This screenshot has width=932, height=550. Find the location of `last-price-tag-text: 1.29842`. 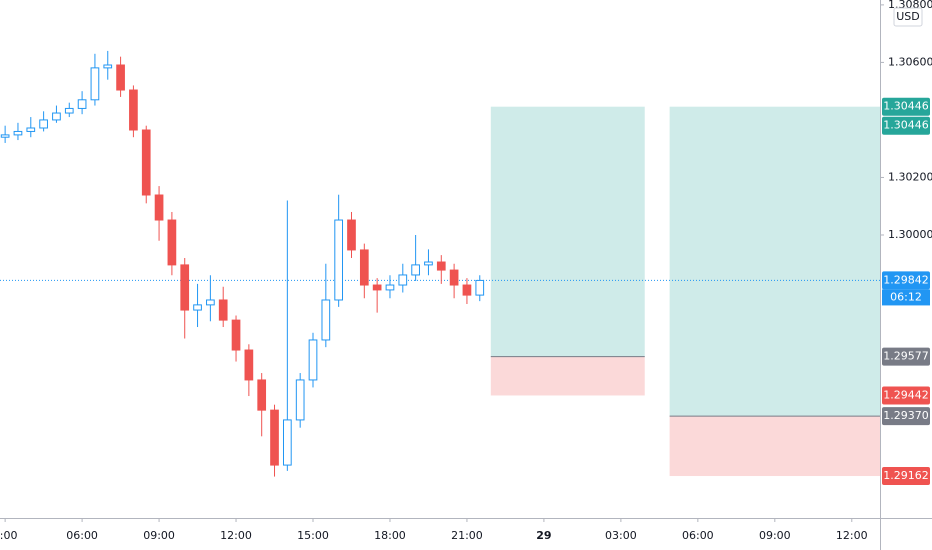

last-price-tag-text: 1.29842 is located at coordinates (906, 279).